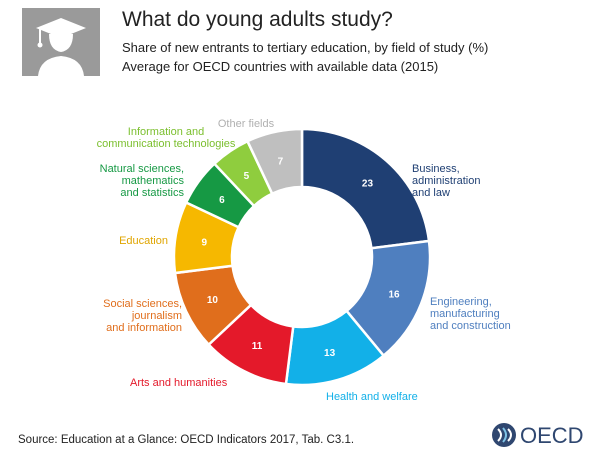  I want to click on category-label-other-fields: Other fields, so click(246, 124).